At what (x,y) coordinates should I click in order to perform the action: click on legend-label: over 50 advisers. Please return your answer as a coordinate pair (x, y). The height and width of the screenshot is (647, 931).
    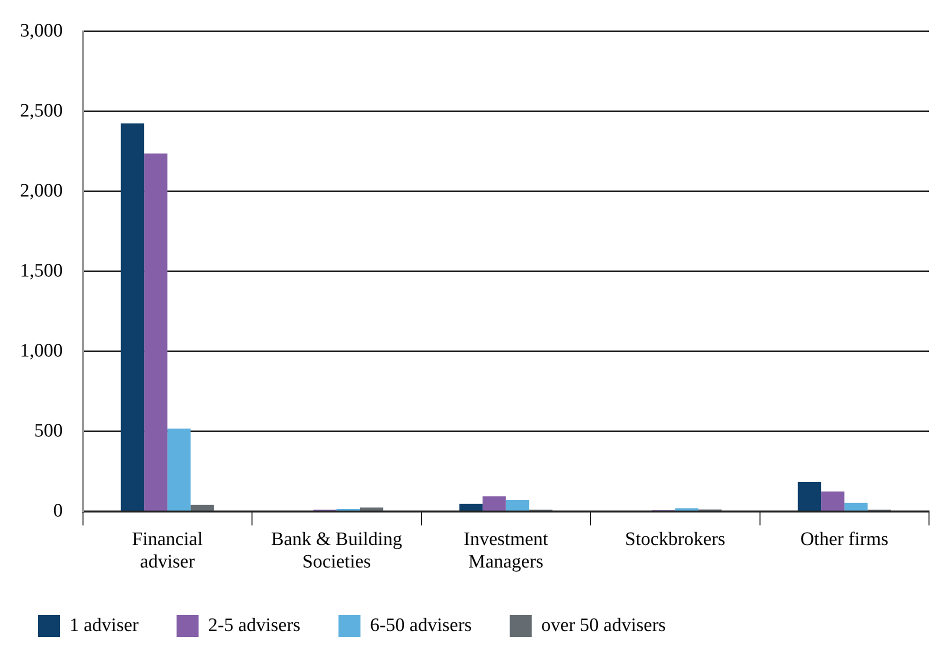
    Looking at the image, I should click on (603, 625).